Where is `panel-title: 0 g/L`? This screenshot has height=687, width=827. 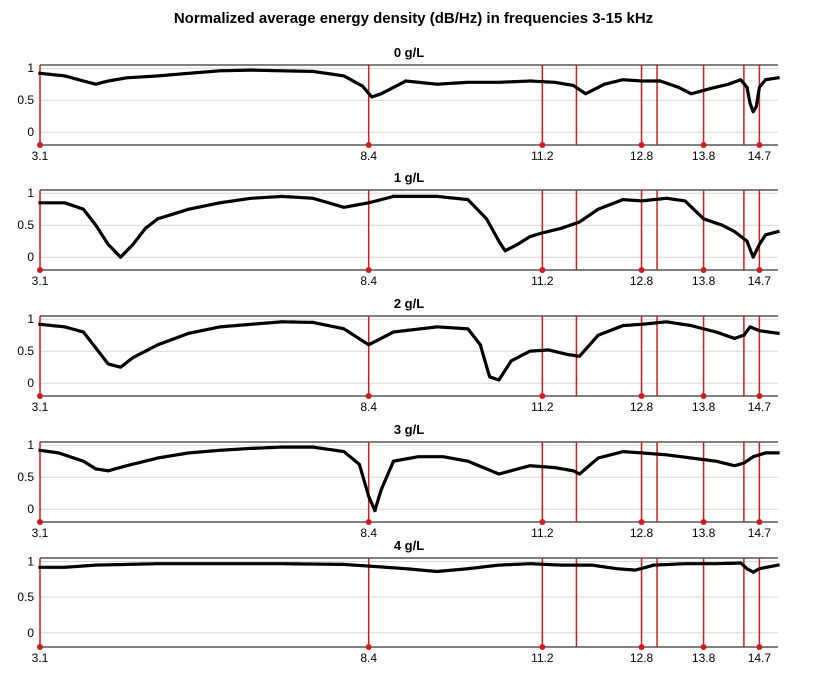
panel-title: 0 g/L is located at coordinates (409, 52).